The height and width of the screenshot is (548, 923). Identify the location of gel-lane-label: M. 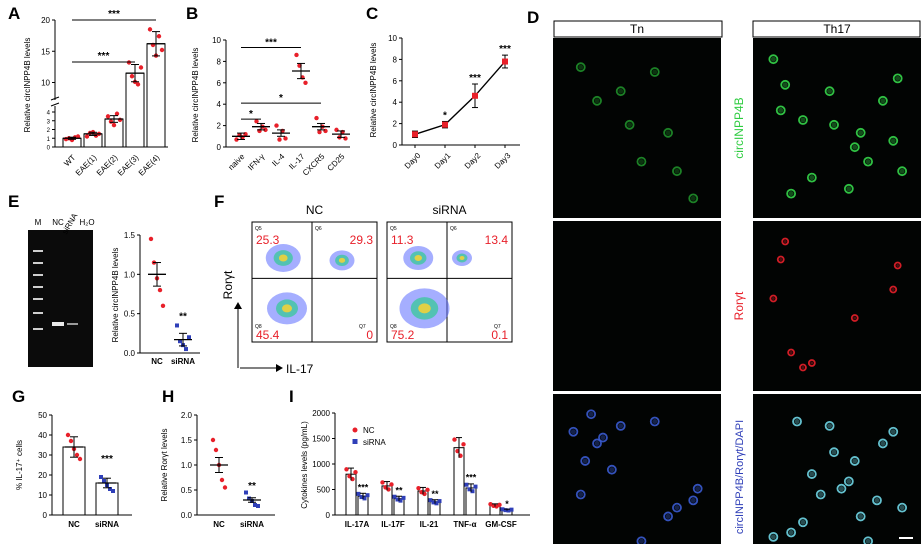
(38, 222).